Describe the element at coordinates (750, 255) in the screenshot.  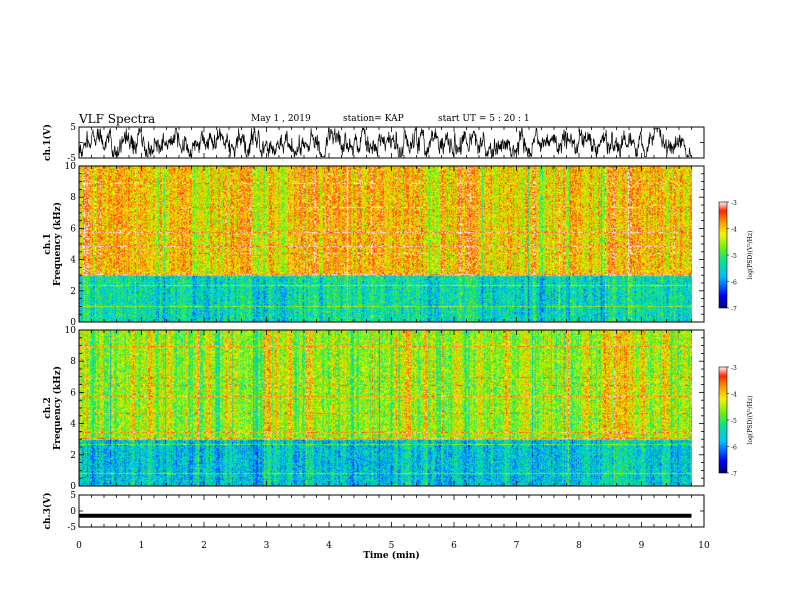
I see `ch1-colorbar-label: log(PSD)(V²/Hz)` at that location.